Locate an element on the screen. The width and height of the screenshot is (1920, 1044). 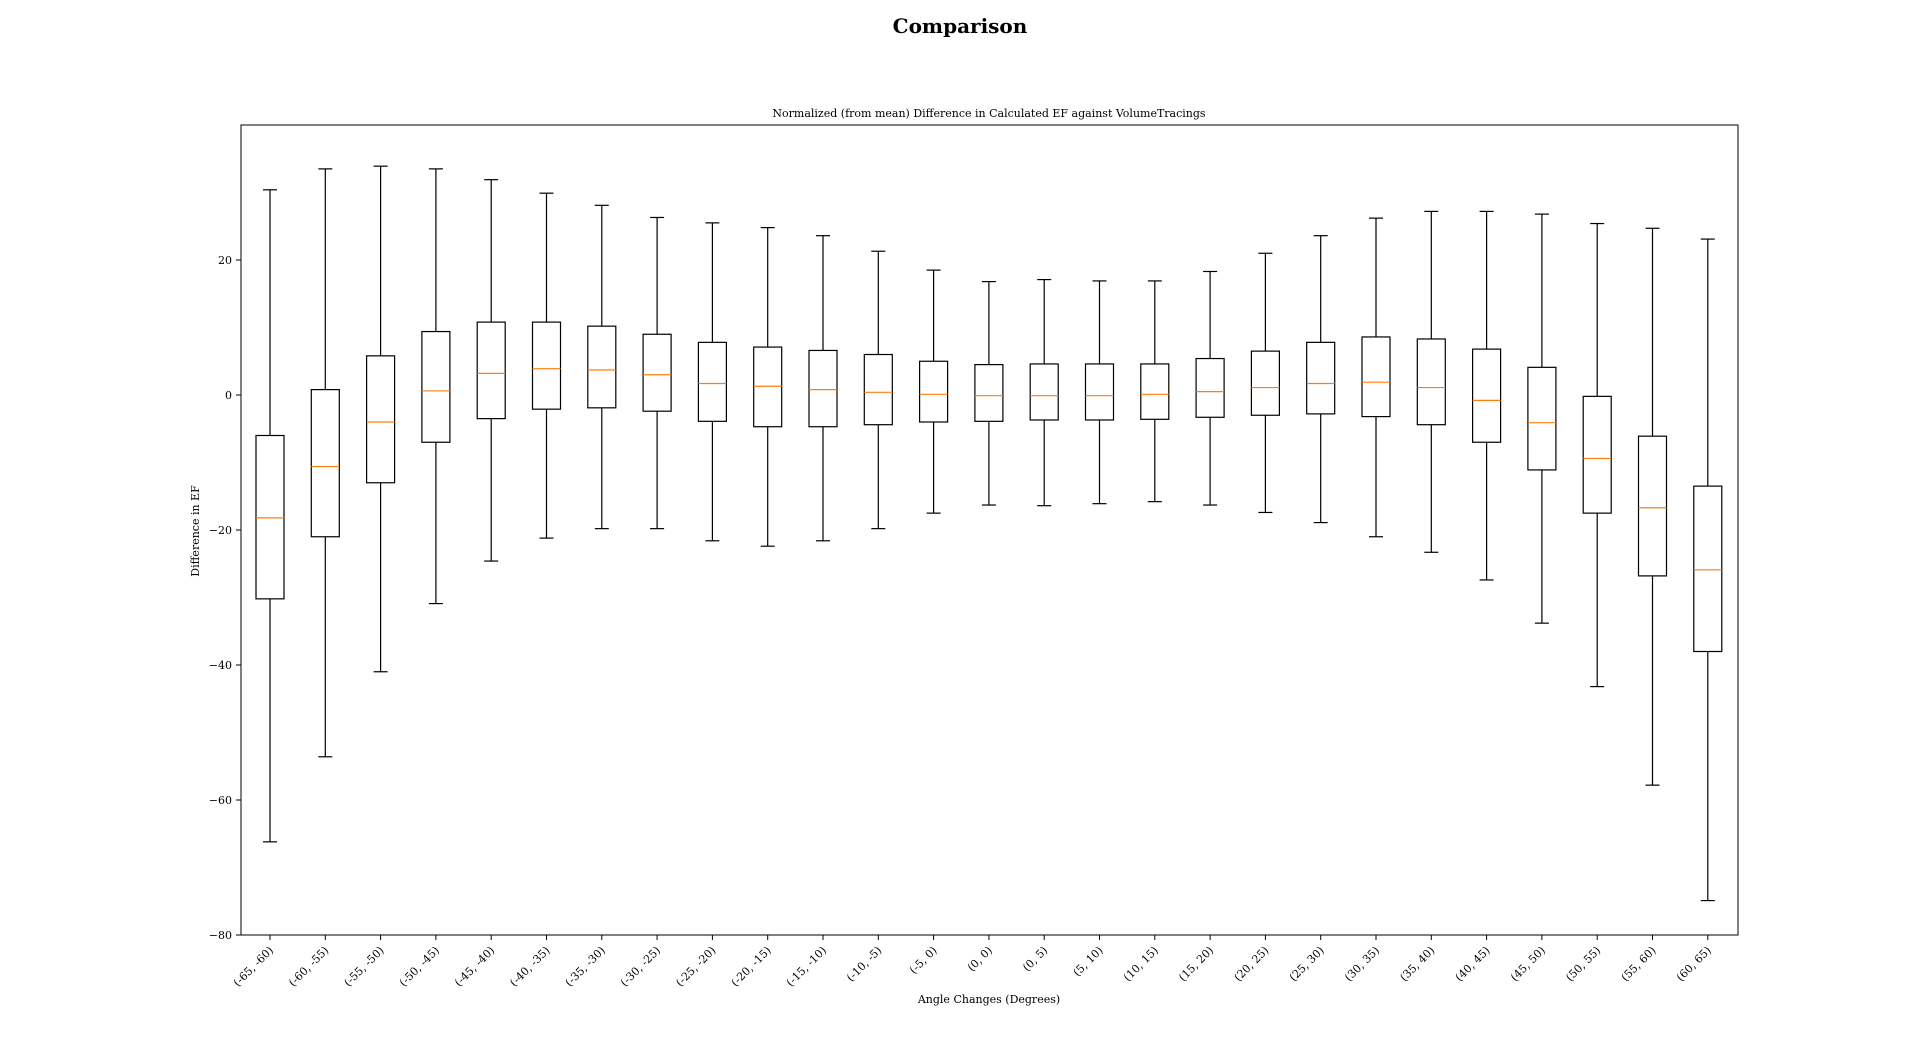
x-axis-label: Angle Changes (Degrees) is located at coordinates (988, 999).